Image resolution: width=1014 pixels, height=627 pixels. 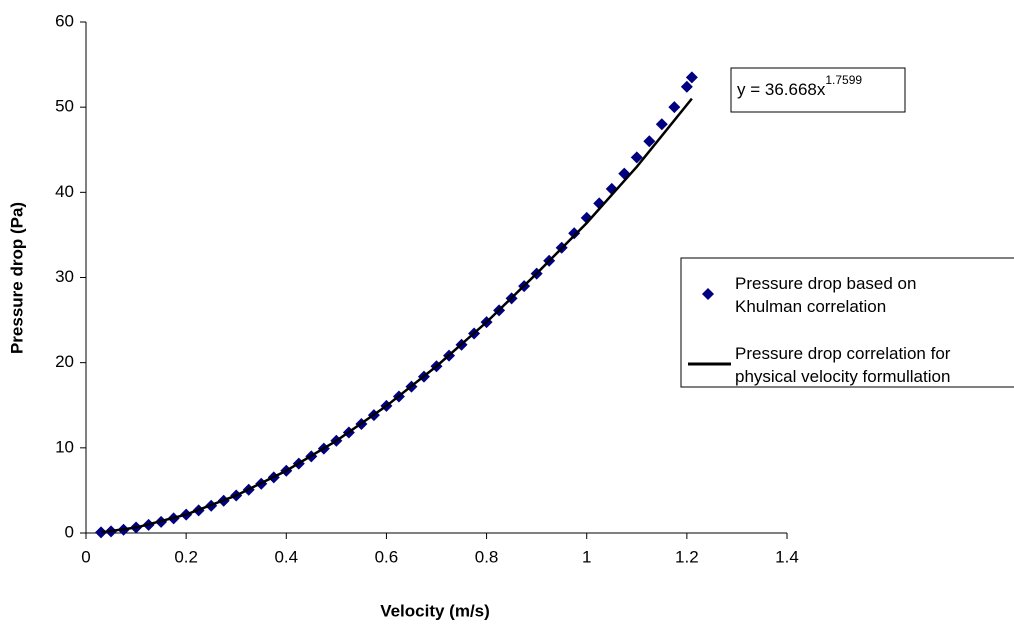 What do you see at coordinates (64, 361) in the screenshot?
I see `y-tick-label: 20` at bounding box center [64, 361].